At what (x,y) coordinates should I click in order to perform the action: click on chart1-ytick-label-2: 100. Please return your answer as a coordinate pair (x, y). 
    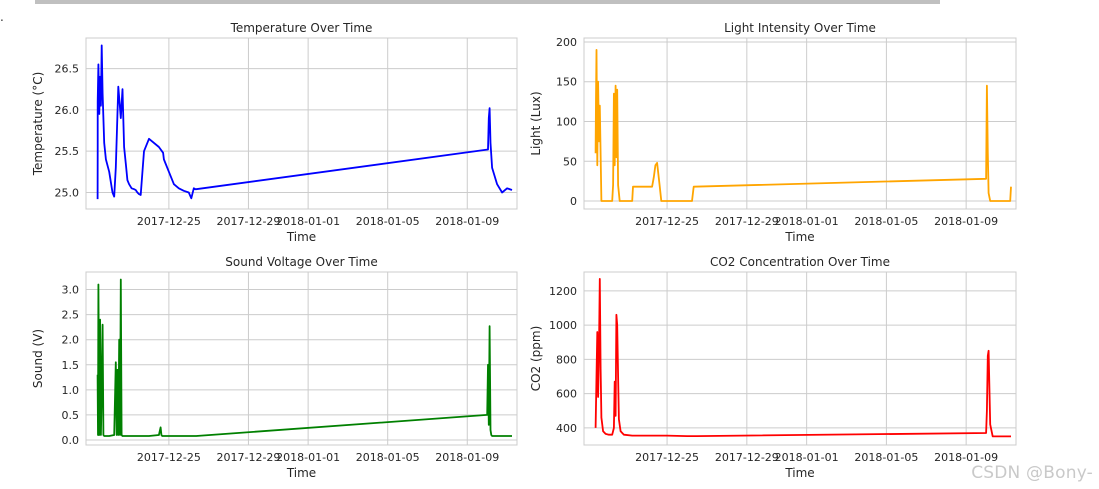
    Looking at the image, I should click on (566, 122).